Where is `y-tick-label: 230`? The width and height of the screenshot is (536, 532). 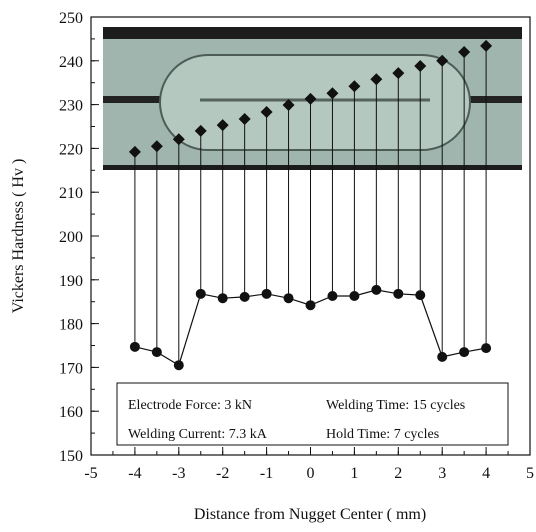
y-tick-label: 230 is located at coordinates (71, 106).